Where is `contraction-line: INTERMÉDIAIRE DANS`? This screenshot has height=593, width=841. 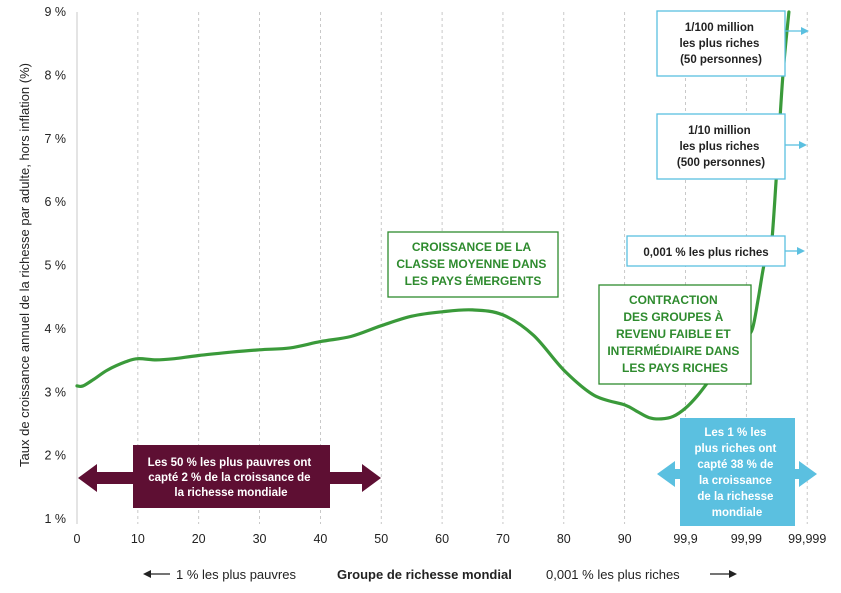 contraction-line: INTERMÉDIAIRE DANS is located at coordinates (673, 350).